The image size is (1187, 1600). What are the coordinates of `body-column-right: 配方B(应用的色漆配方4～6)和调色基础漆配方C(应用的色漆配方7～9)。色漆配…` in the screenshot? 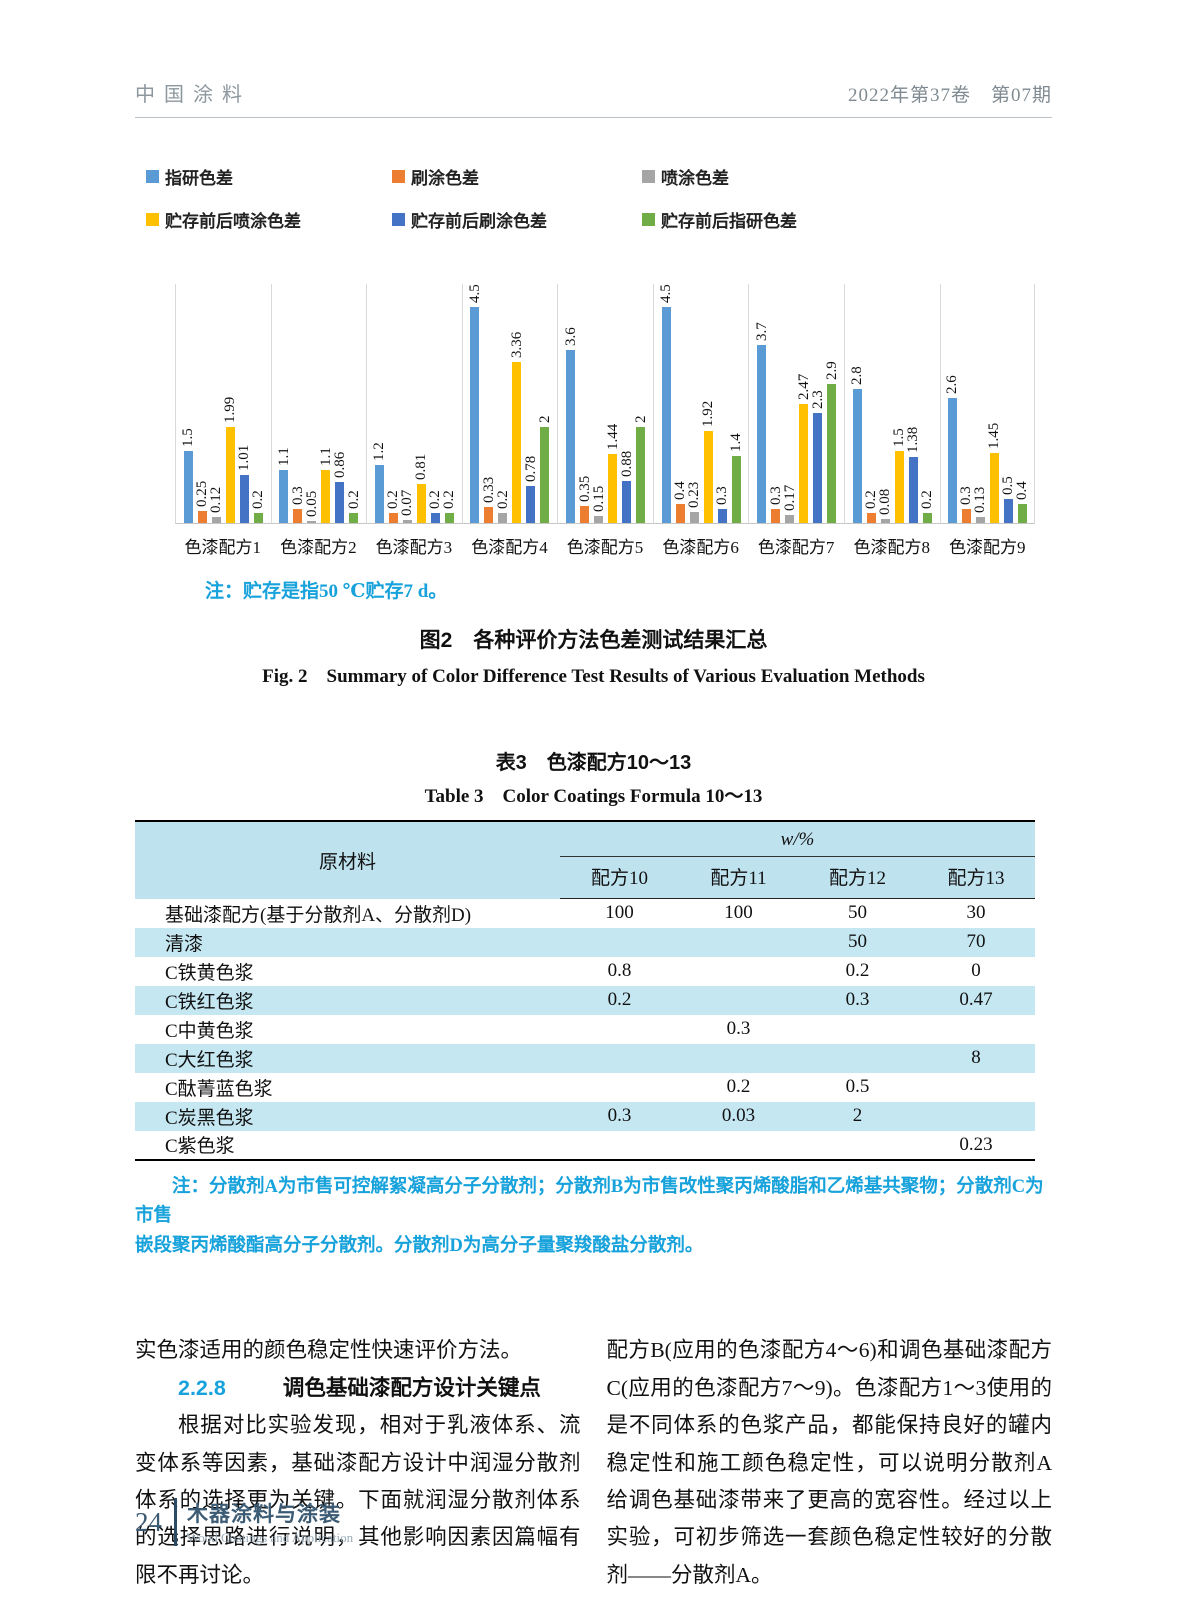 It's located at (830, 1466).